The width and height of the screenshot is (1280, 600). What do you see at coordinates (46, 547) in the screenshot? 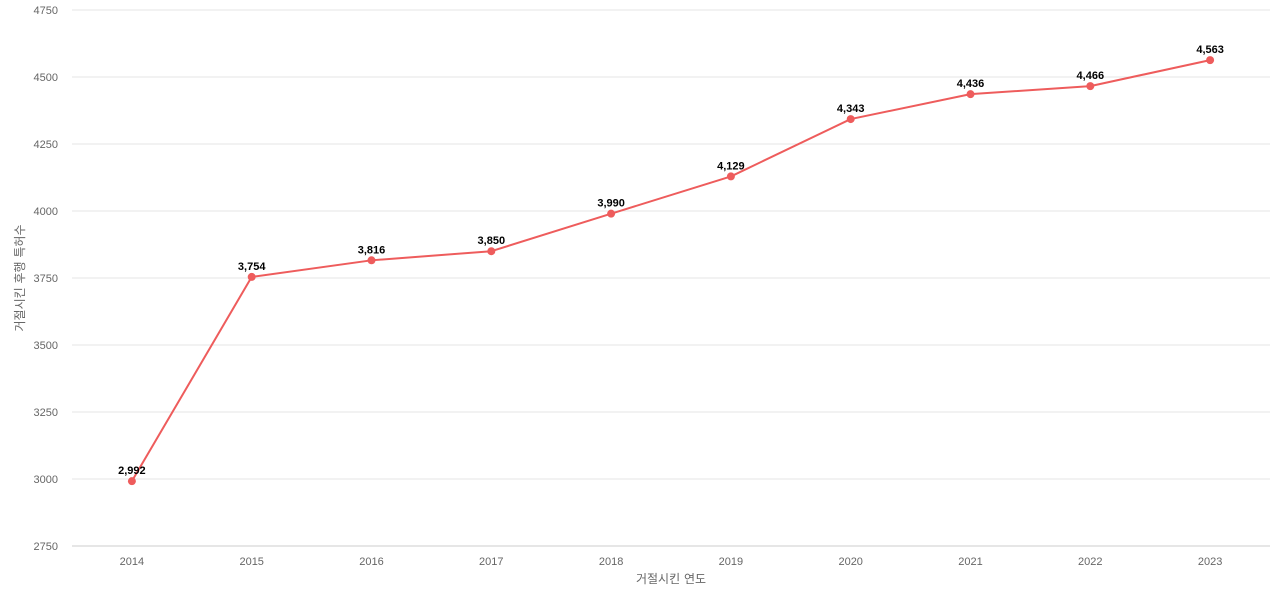
I see `y-tick-label: 2750` at bounding box center [46, 547].